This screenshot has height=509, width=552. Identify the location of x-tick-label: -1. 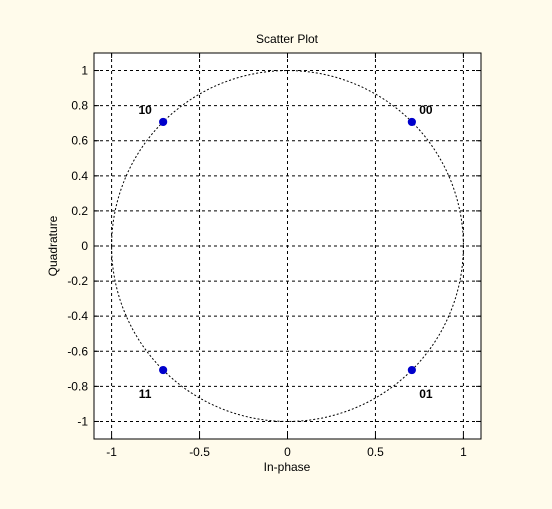
(111, 452).